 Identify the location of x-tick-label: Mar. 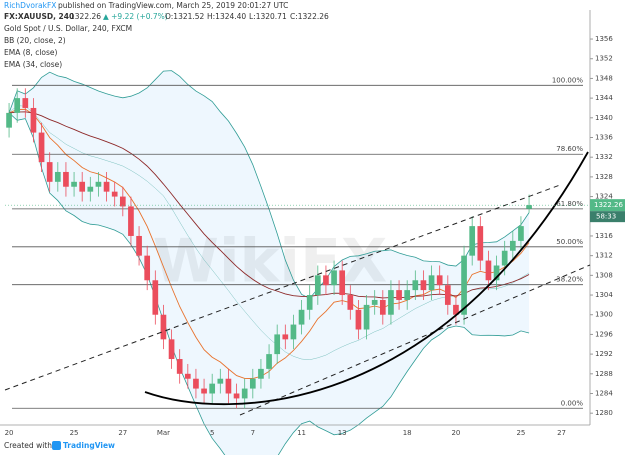
(163, 433).